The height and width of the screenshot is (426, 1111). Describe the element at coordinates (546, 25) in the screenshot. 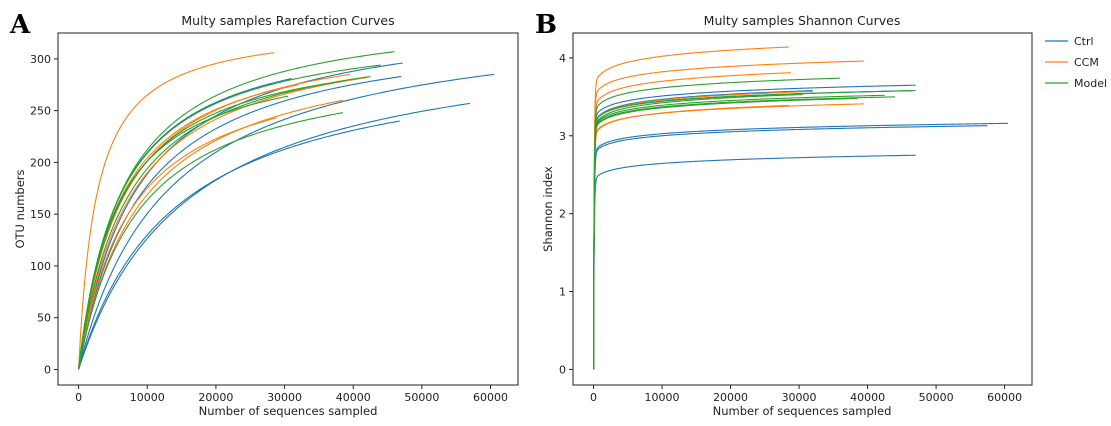

I see `panel-b-letter: B` at that location.